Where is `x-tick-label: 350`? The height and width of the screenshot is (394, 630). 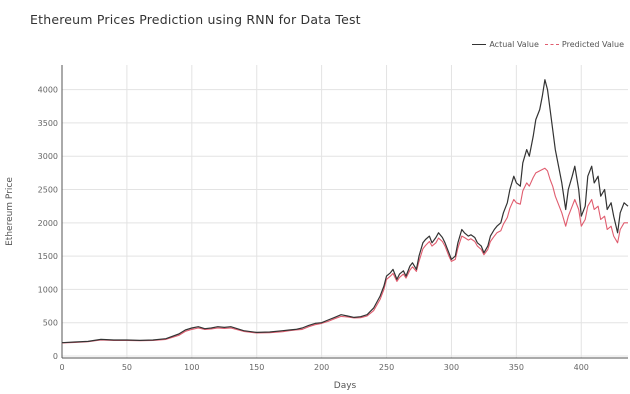 x-tick-label: 350 is located at coordinates (516, 367).